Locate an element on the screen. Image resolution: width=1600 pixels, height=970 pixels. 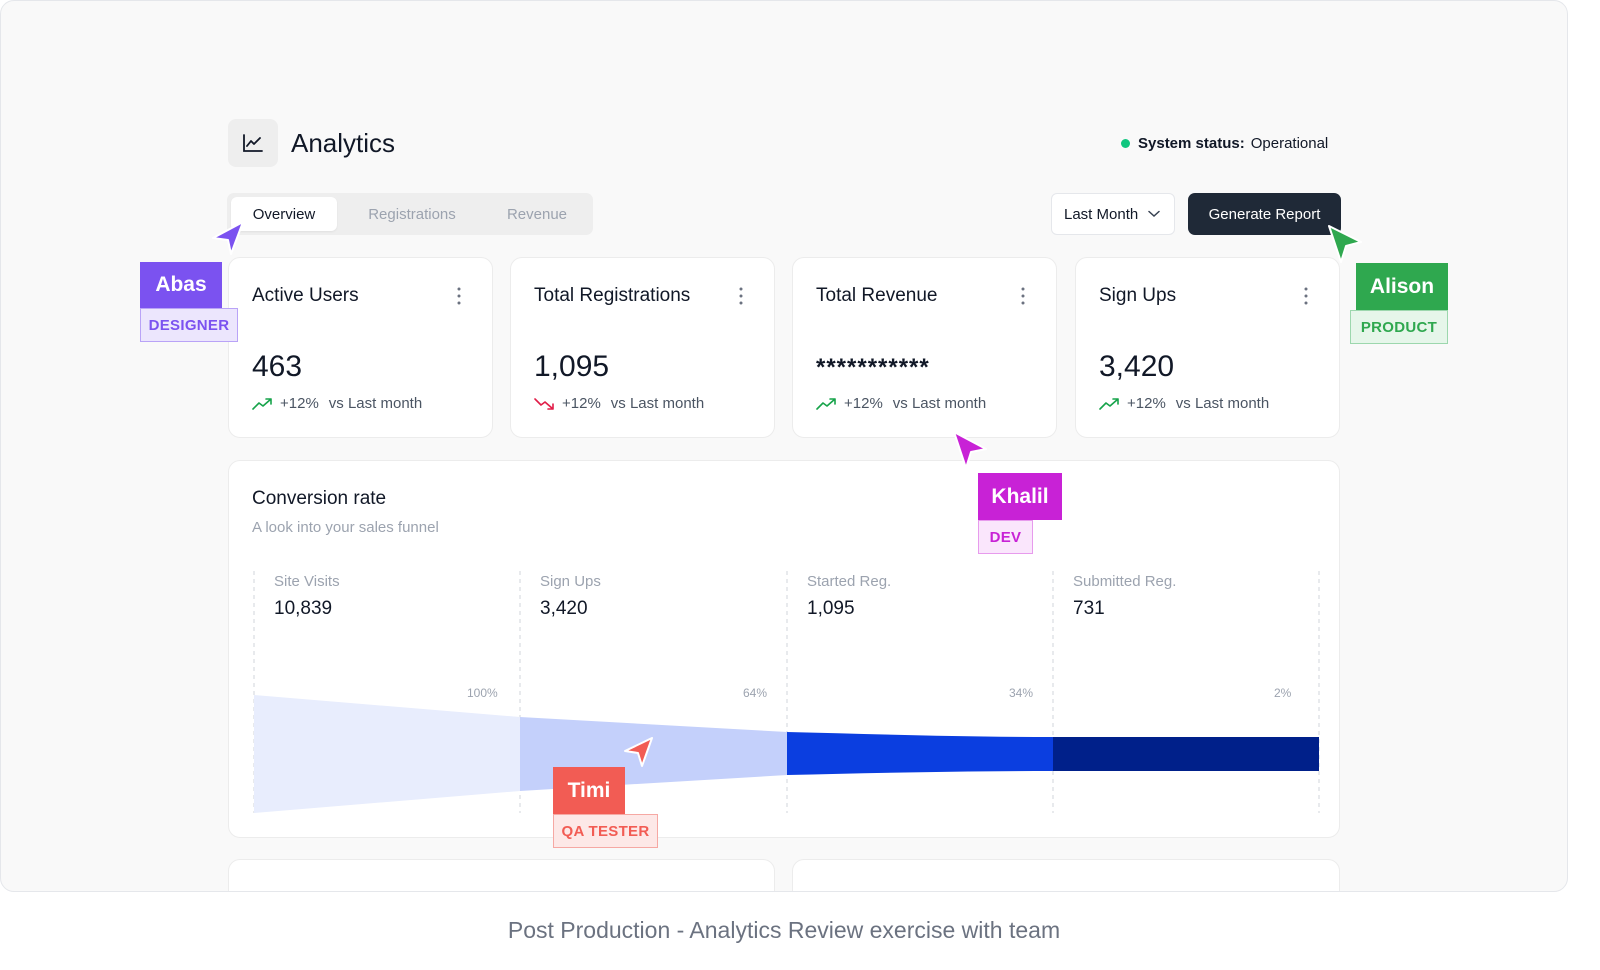
cursor-khalil-icon is located at coordinates (970, 450).